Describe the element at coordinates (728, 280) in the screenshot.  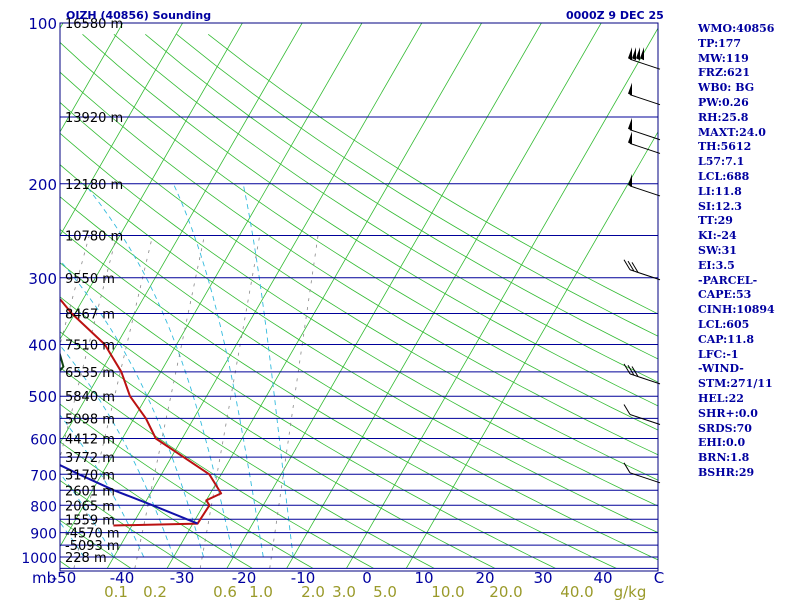
I see `index-line: -PARCEL-` at that location.